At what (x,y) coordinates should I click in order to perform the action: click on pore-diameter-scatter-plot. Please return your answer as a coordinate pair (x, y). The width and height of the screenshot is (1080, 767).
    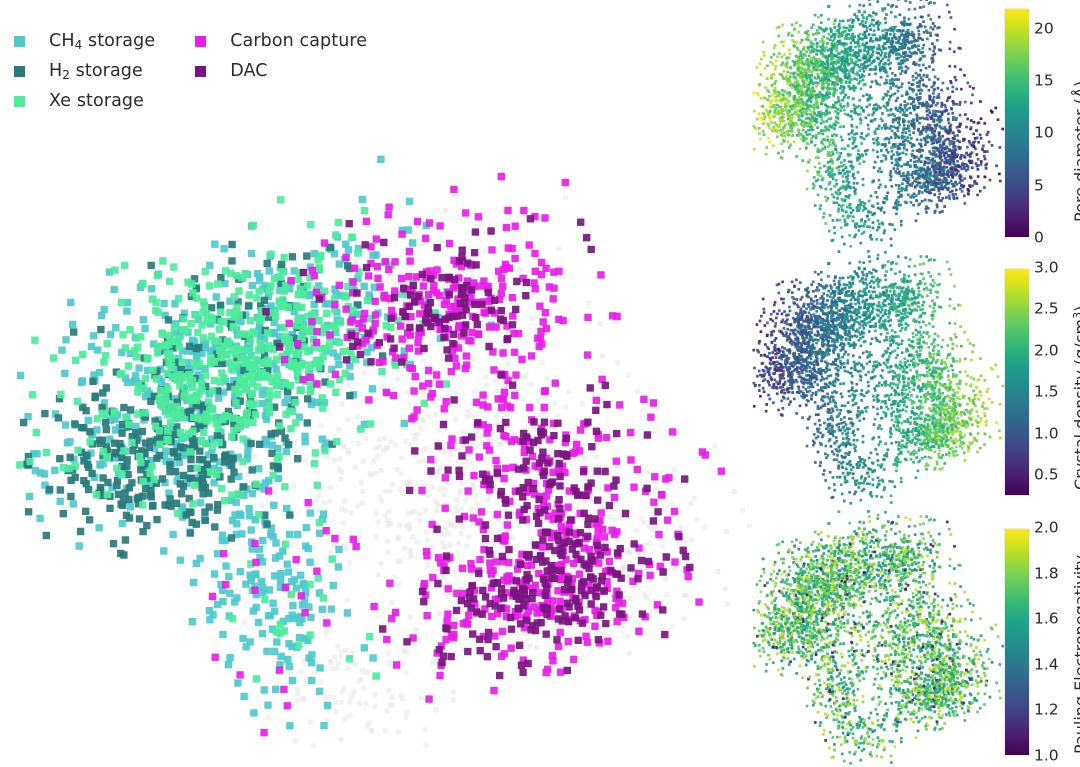
    Looking at the image, I should click on (878, 124).